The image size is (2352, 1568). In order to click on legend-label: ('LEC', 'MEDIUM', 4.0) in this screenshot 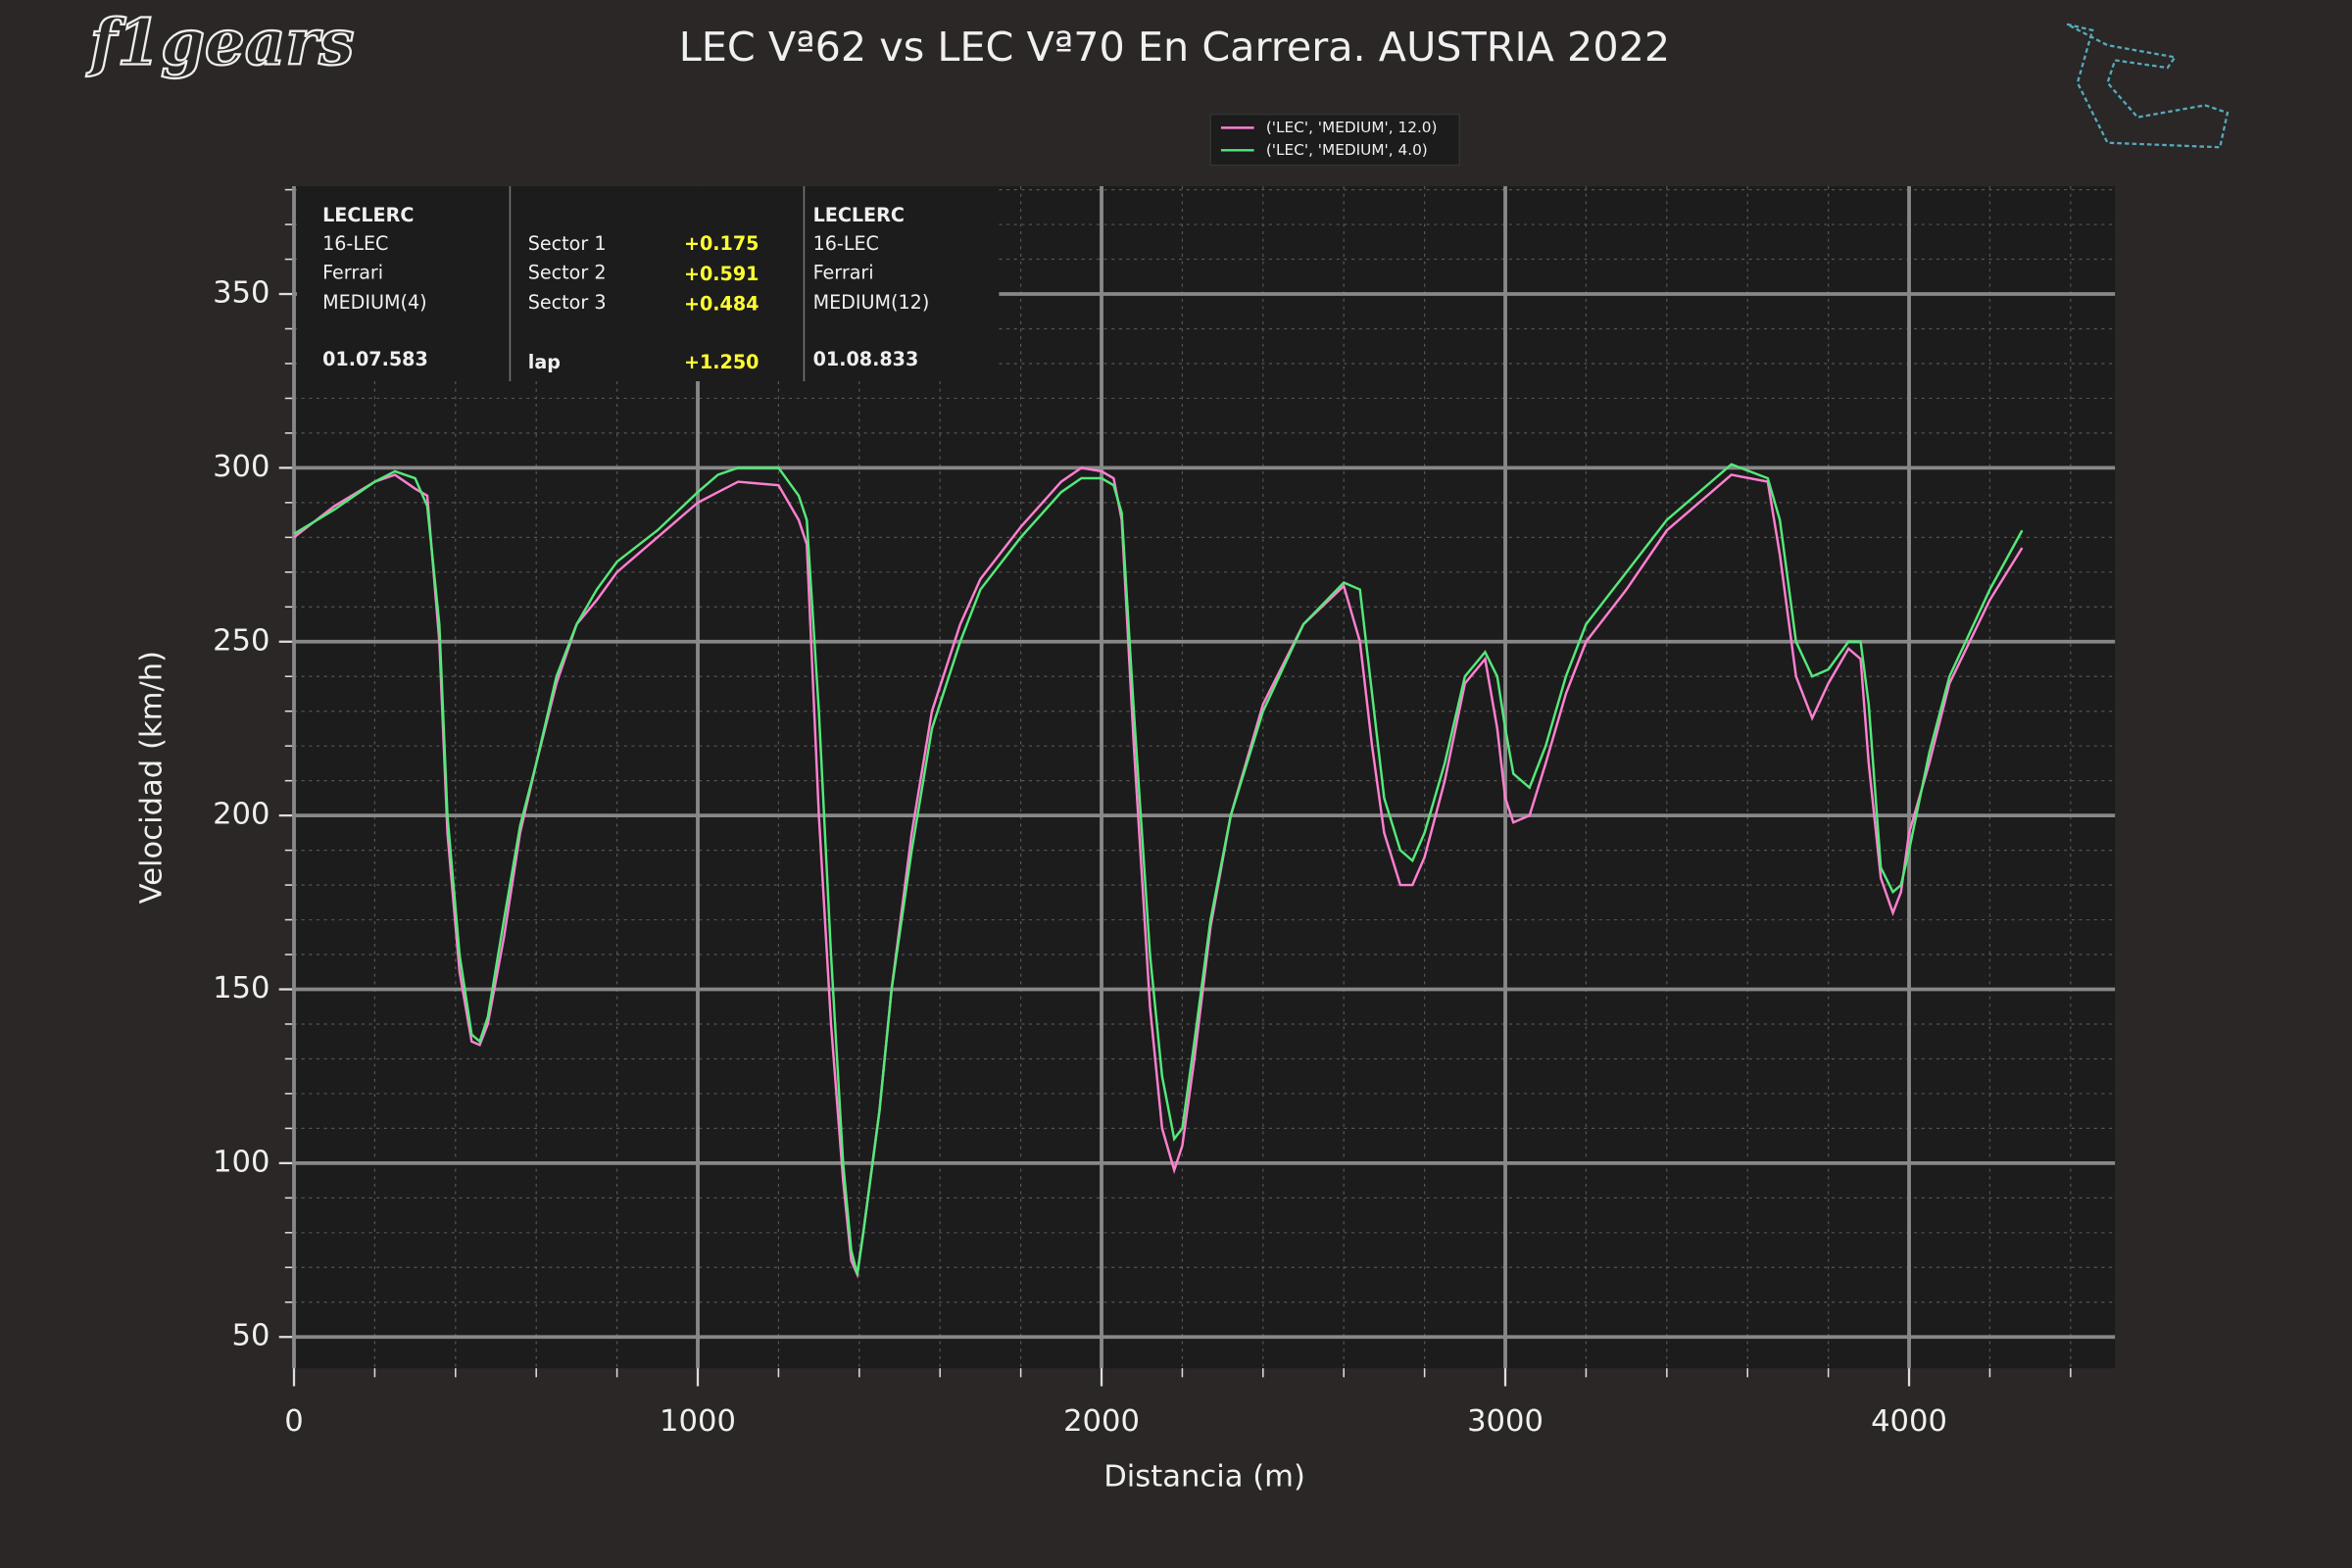, I will do `click(1347, 150)`.